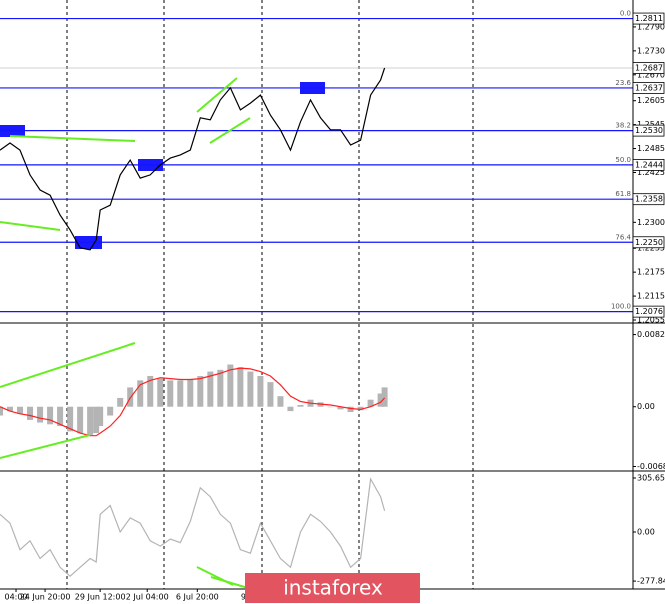 This screenshot has width=665, height=604. Describe the element at coordinates (147, 597) in the screenshot. I see `x-tick-label: 2 Jul 04:00` at that location.